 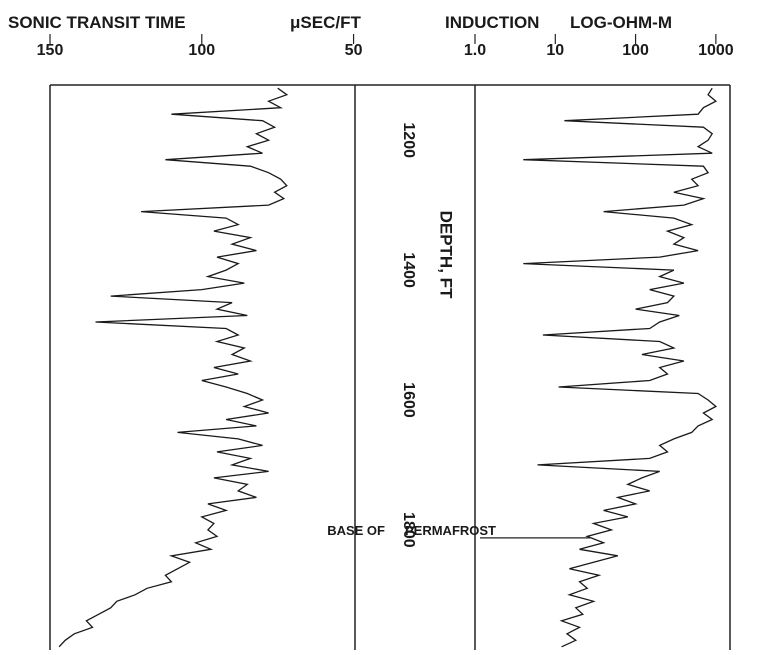 What do you see at coordinates (475, 50) in the screenshot?
I see `x-tick-label: 1.0` at bounding box center [475, 50].